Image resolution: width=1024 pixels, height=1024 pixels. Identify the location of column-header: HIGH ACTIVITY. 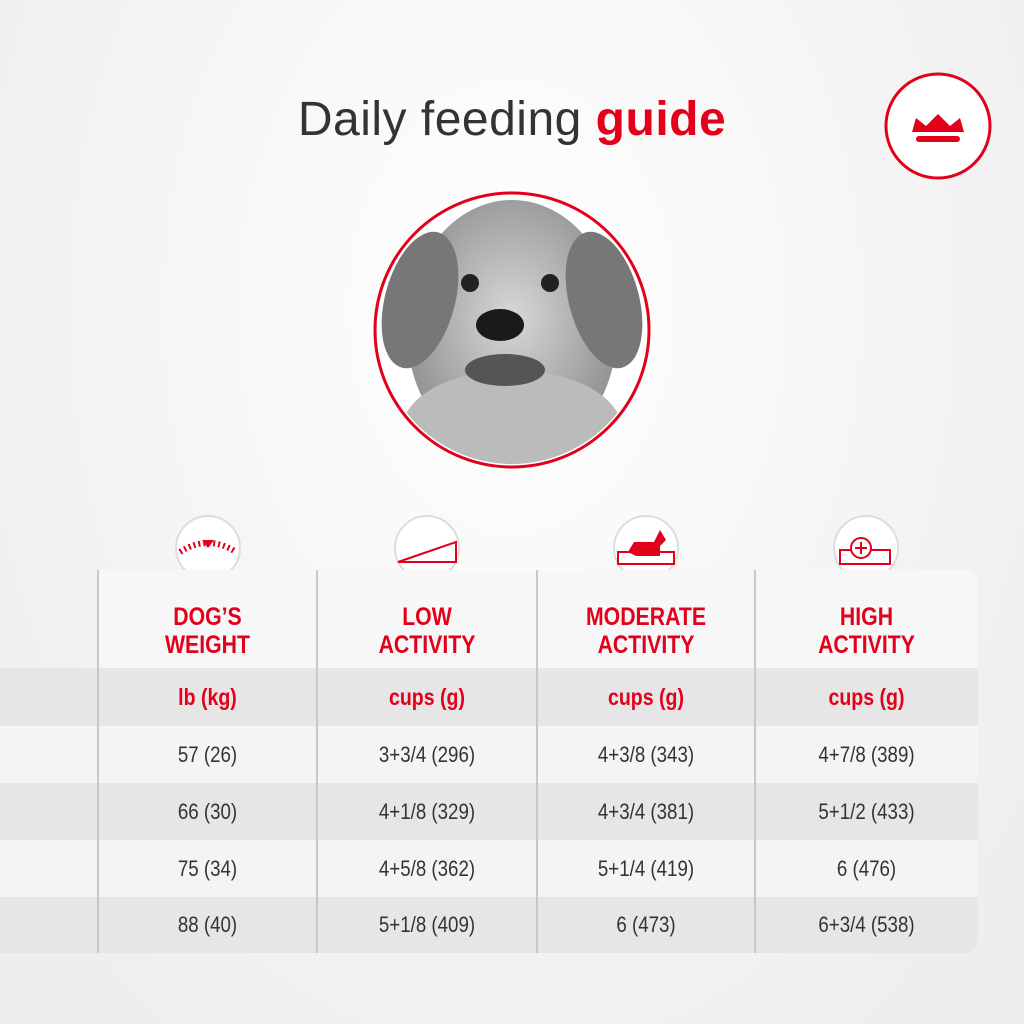
(867, 631).